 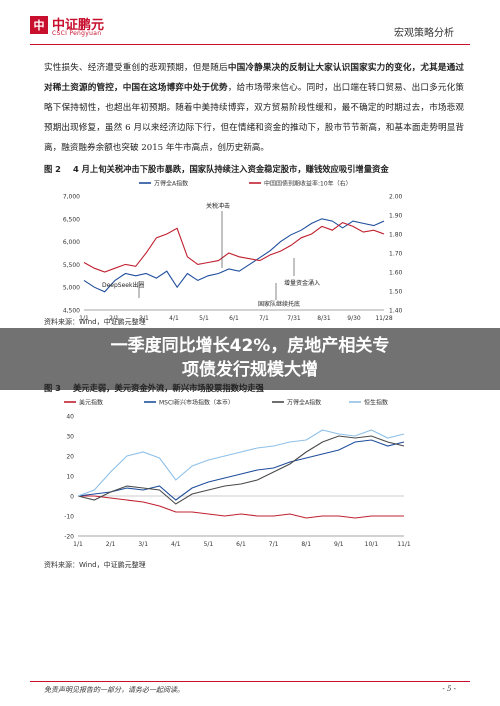 What do you see at coordinates (71, 288) in the screenshot?
I see `chart-1-left-tick: 5,000` at bounding box center [71, 288].